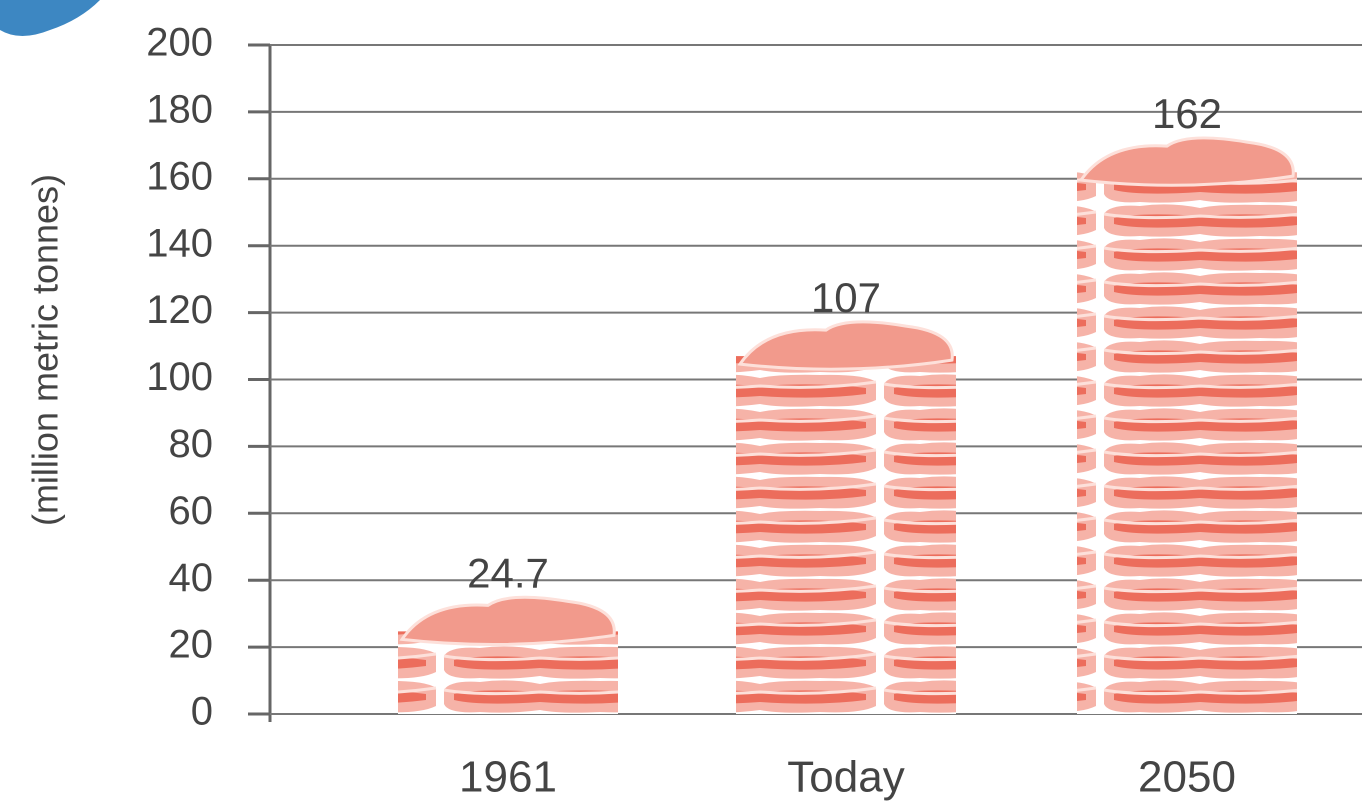  Describe the element at coordinates (179, 377) in the screenshot. I see `y-tick-label: 100` at that location.